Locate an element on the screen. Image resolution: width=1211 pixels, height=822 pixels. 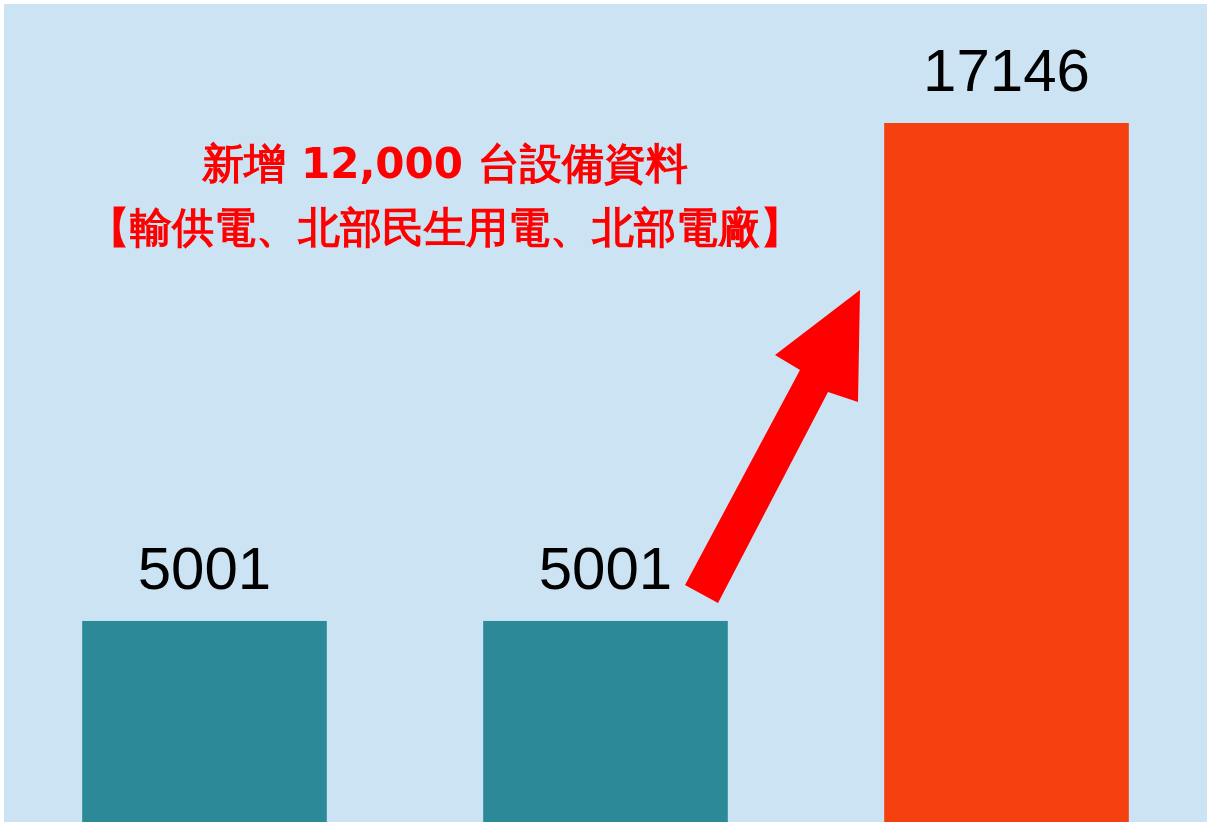
annotation: 新增 12,000 台設備資料 is located at coordinates (444, 163).